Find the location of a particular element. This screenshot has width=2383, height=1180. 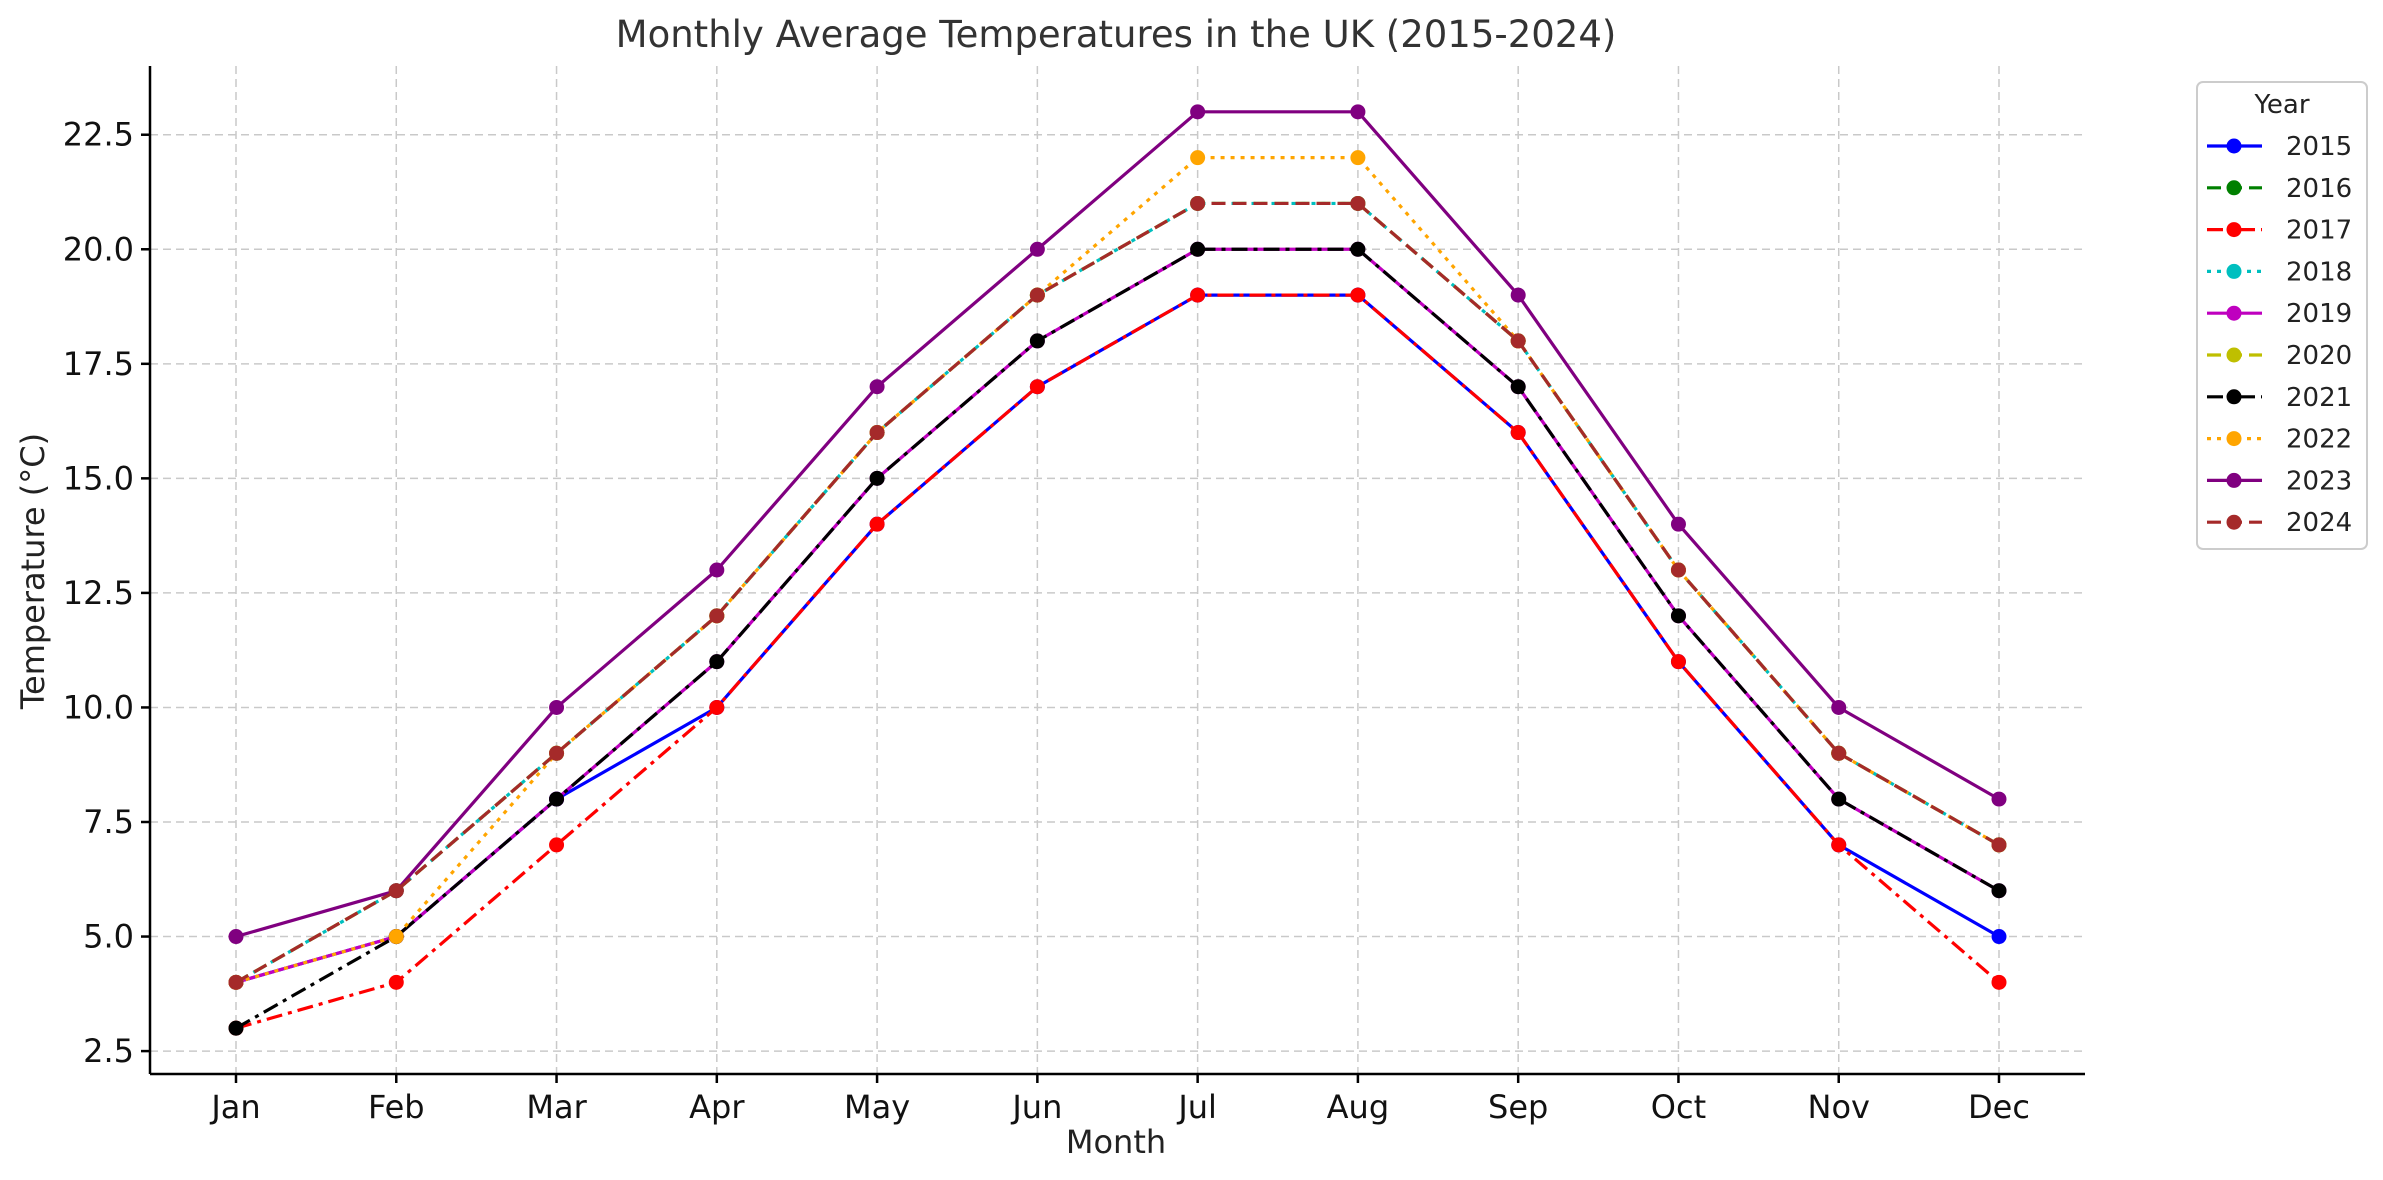

legend-item-2024: 2024 is located at coordinates (2279, 523).